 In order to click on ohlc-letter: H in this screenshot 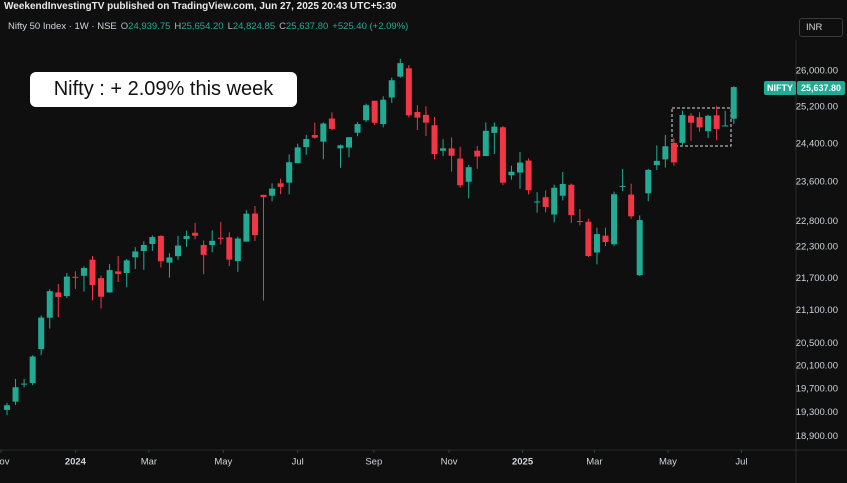, I will do `click(178, 26)`.